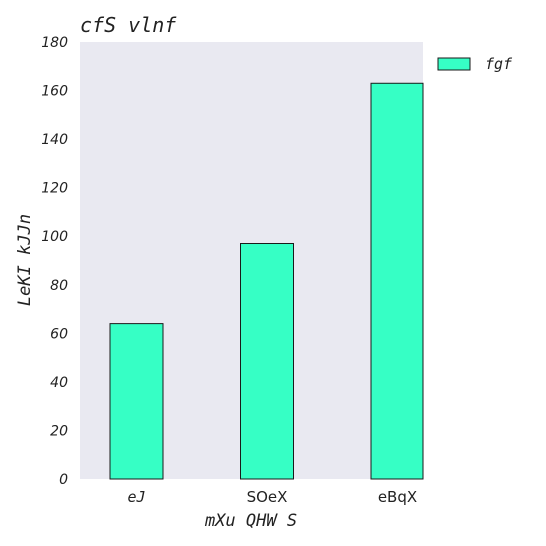  What do you see at coordinates (267, 361) in the screenshot?
I see `bar-SOeX` at bounding box center [267, 361].